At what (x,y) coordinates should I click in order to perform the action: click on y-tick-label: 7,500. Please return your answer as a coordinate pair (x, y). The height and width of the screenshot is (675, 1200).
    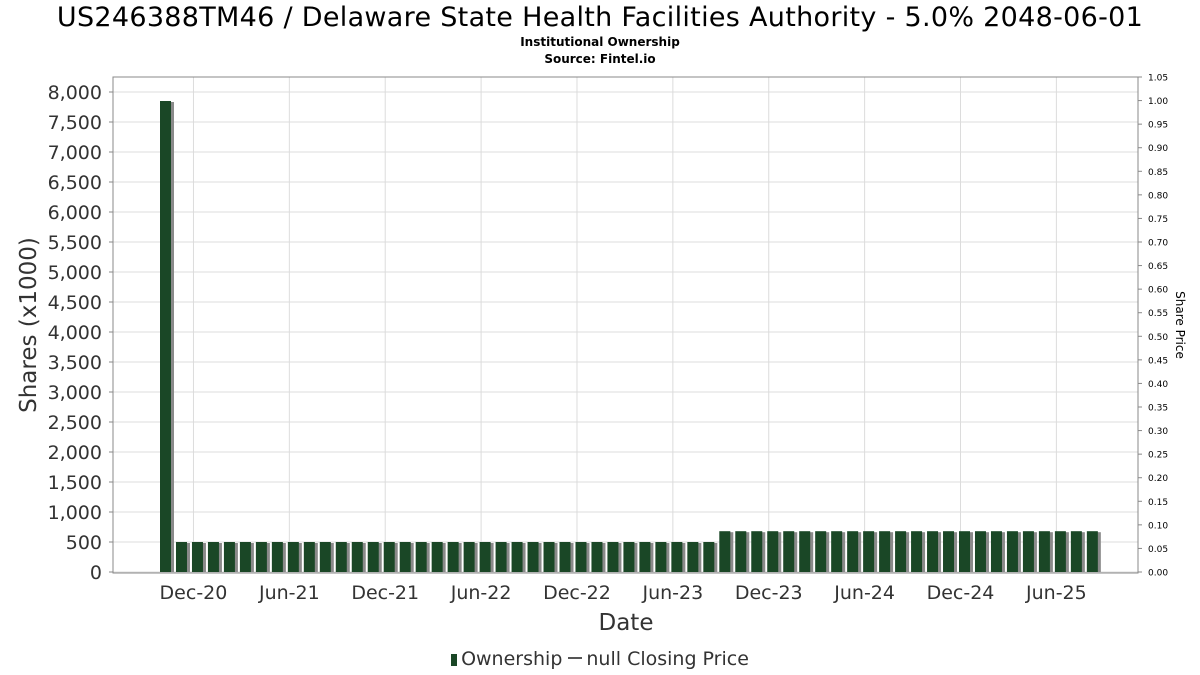
    Looking at the image, I should click on (75, 123).